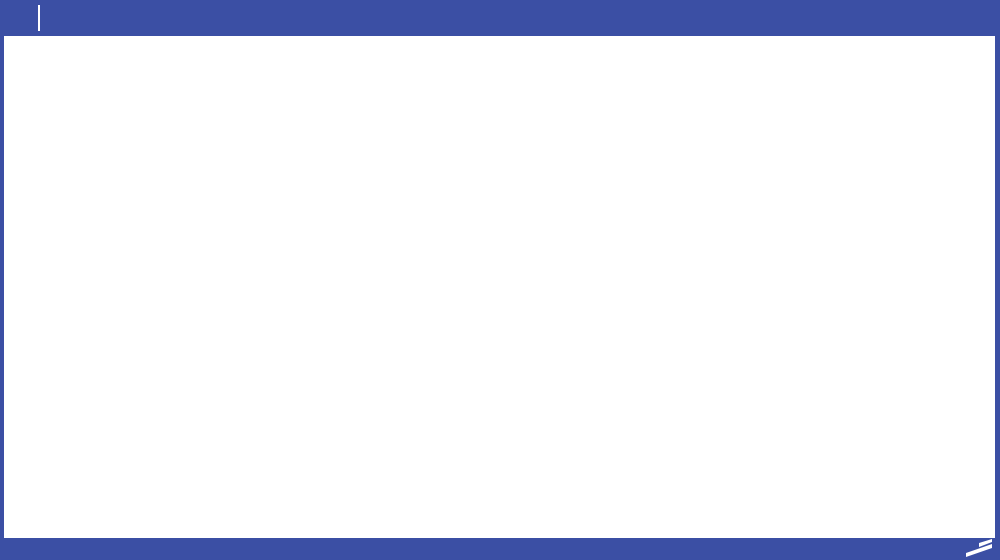 This screenshot has height=560, width=1000. What do you see at coordinates (979, 548) in the screenshot?
I see `elucid-mark-icon` at bounding box center [979, 548].